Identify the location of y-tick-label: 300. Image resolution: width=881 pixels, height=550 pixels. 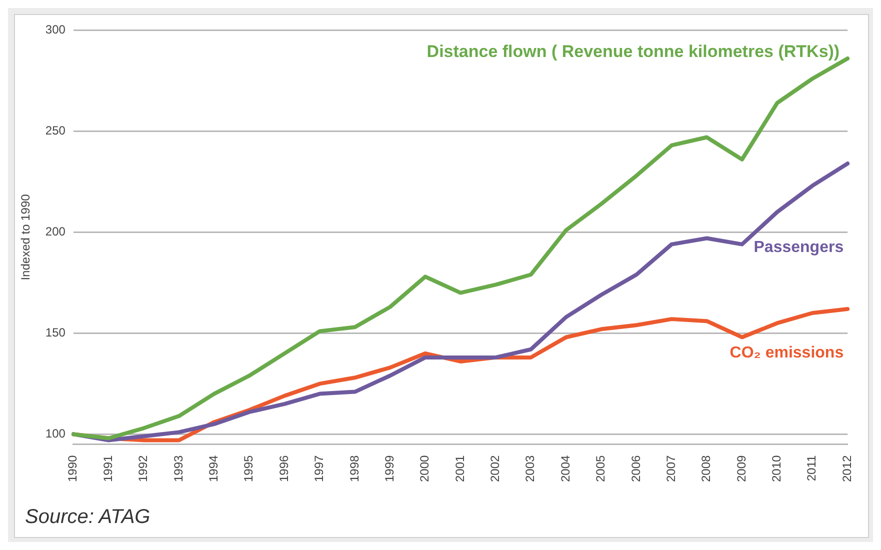
(55, 29).